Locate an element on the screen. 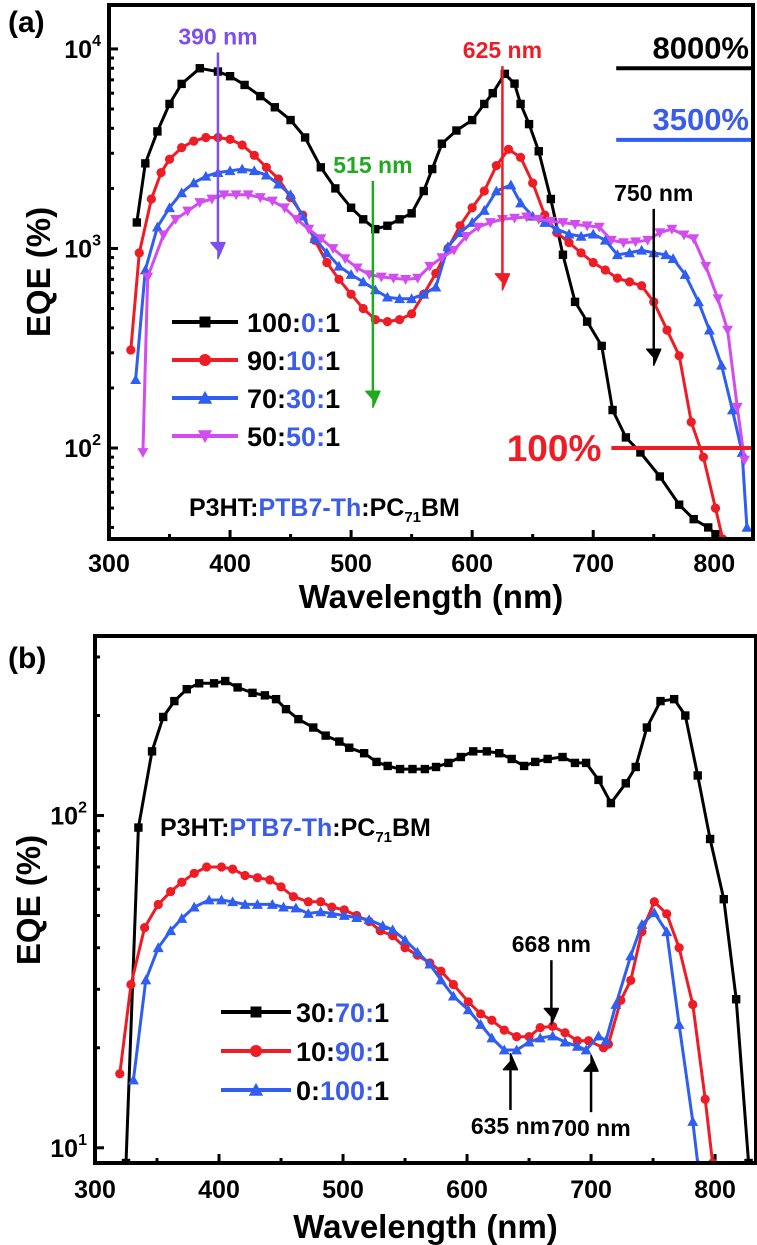 The image size is (757, 1245). panel-label: (a) is located at coordinates (26, 22).